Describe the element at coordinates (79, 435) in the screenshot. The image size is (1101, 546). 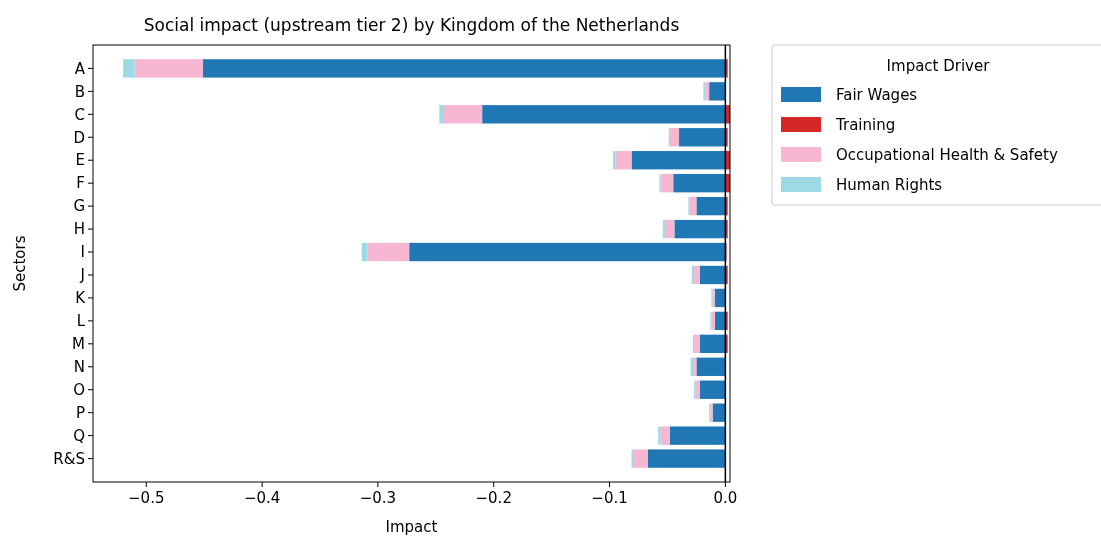
I see `y-tick-label: Q` at that location.